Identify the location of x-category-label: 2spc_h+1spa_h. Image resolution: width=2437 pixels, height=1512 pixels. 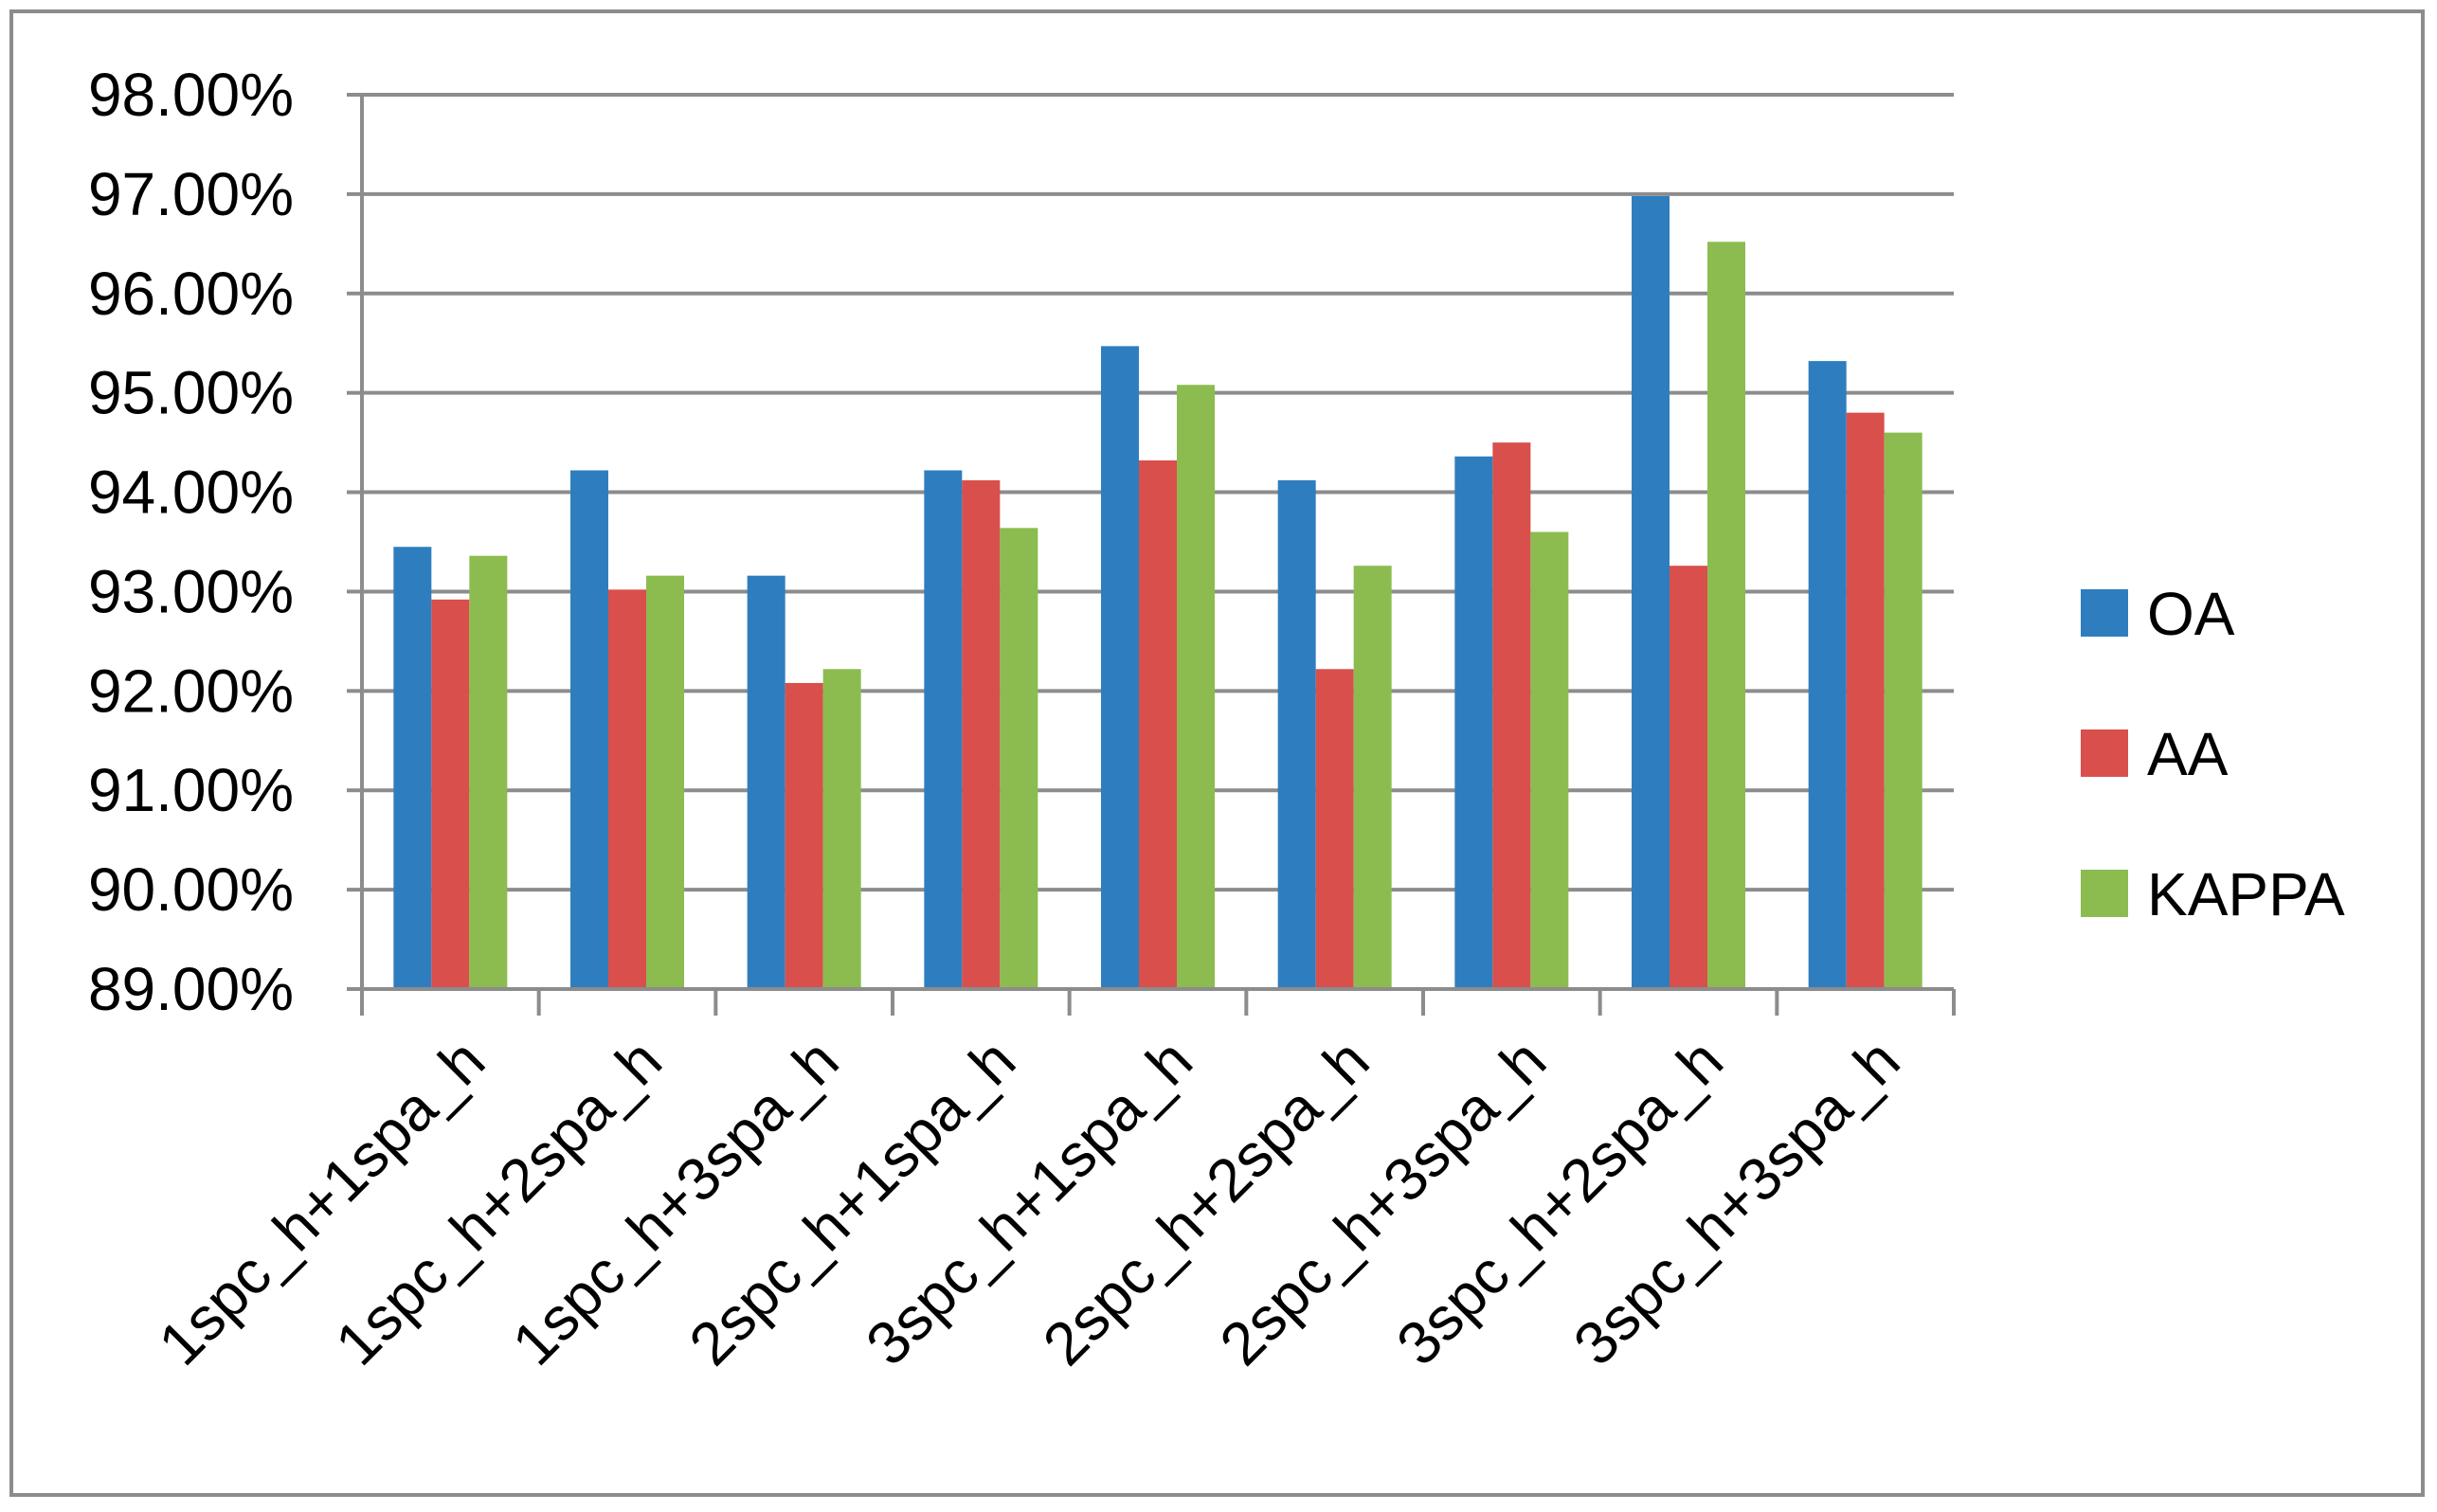
(852, 1202).